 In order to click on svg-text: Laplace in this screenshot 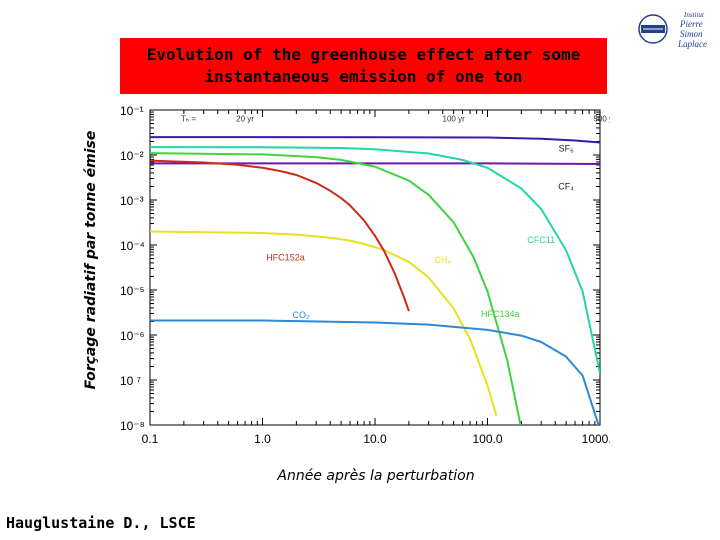, I will do `click(692, 44)`.